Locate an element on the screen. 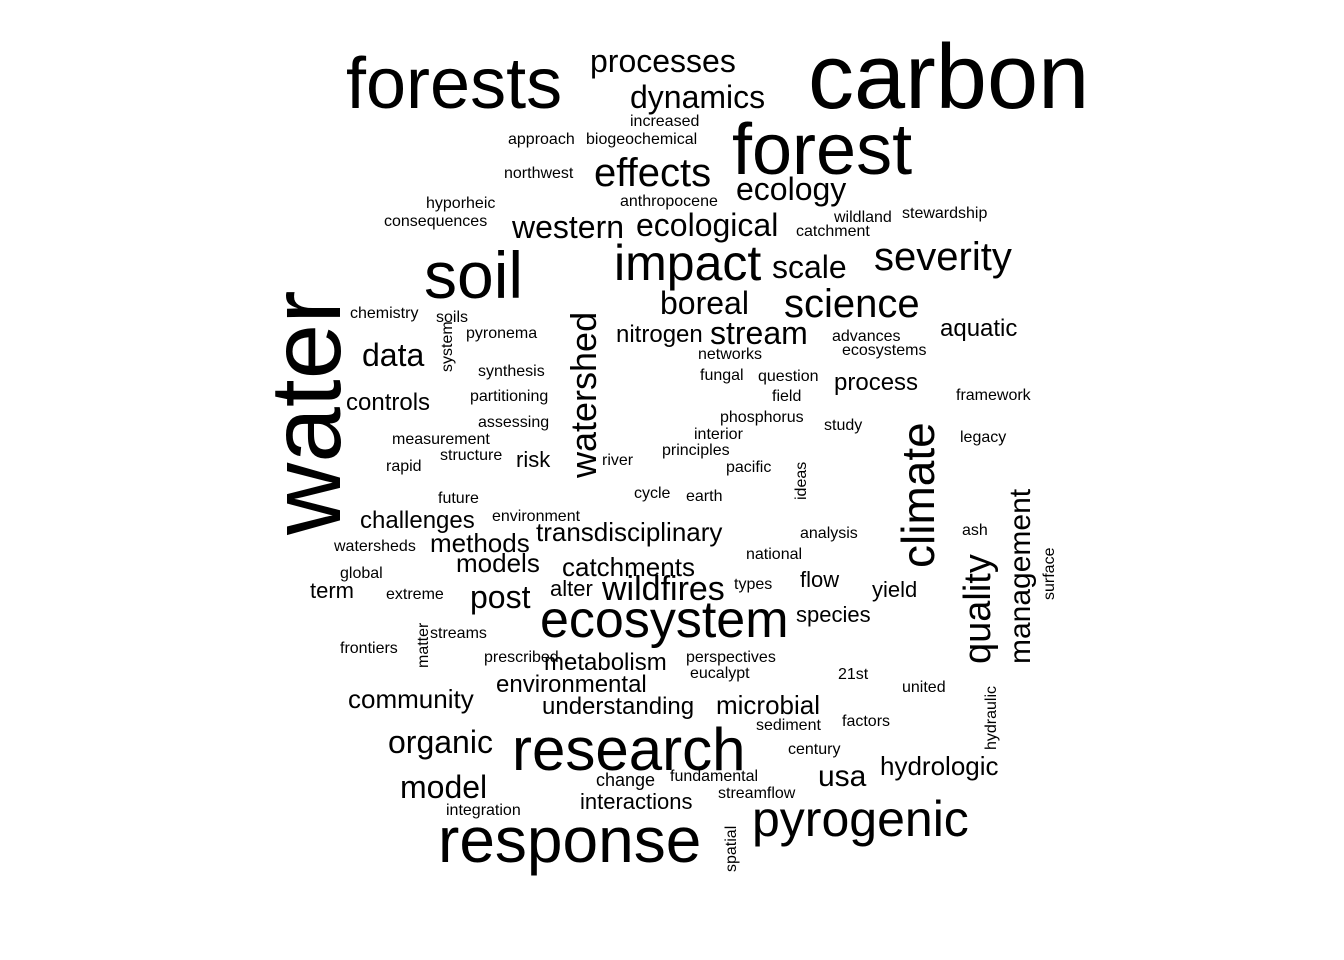 This screenshot has height=960, width=1344. word: challenges is located at coordinates (417, 520).